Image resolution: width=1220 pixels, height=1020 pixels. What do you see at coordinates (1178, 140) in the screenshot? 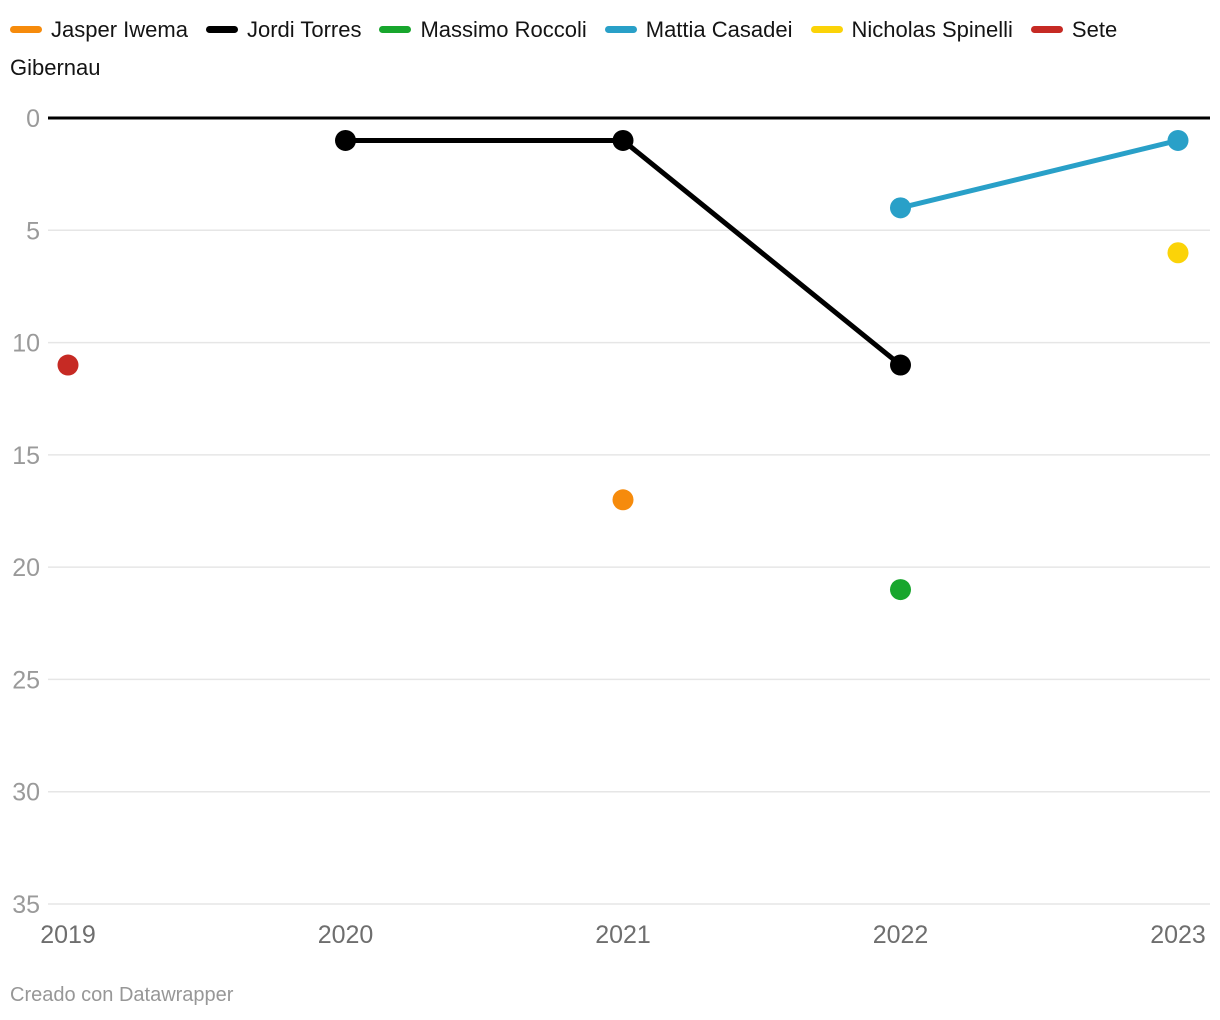
I see `data-point-mattia-casadei-2023` at bounding box center [1178, 140].